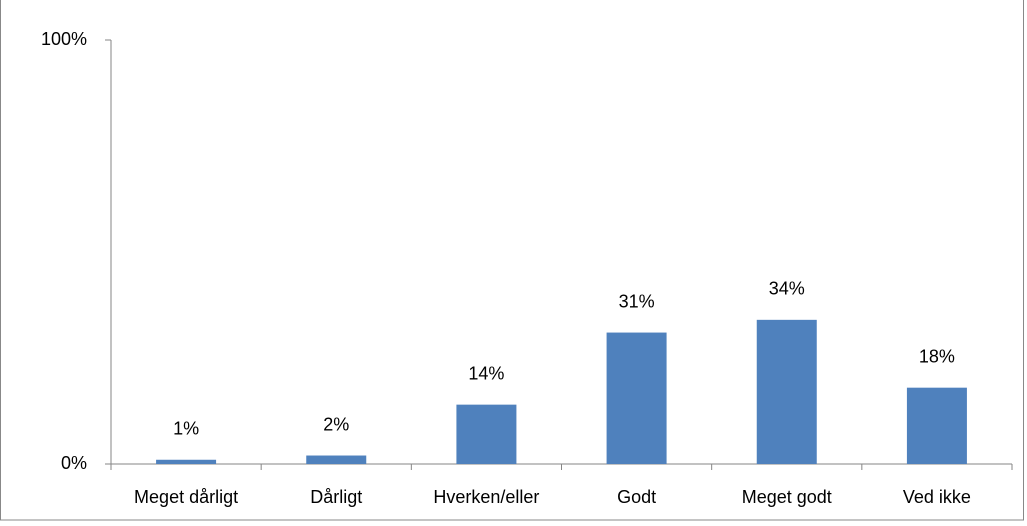 The height and width of the screenshot is (526, 1027). Describe the element at coordinates (787, 497) in the screenshot. I see `x-tick-label: Meget godt` at that location.